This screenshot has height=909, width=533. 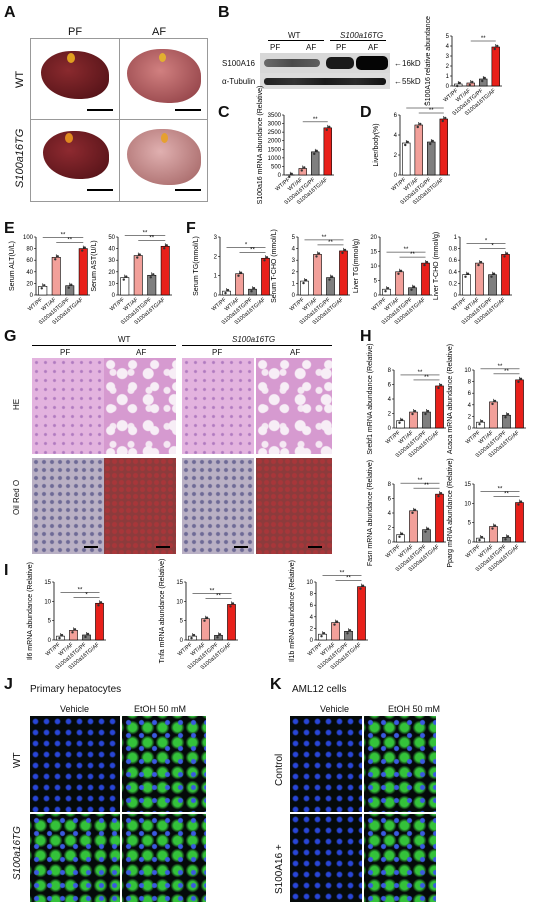 I want to click on chart-e2-ylabel: Serum AST(U/L), so click(x=94, y=265).